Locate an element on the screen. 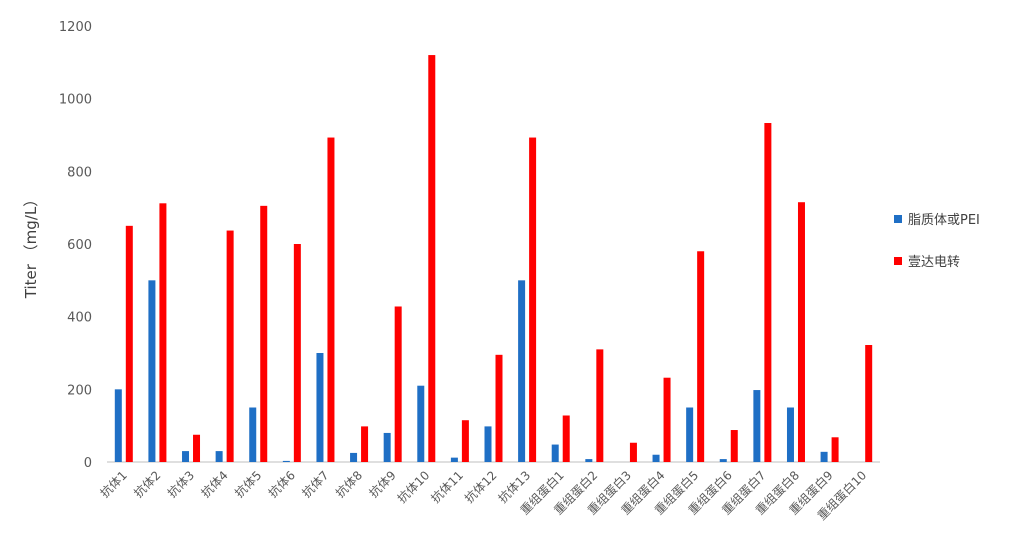  y-axis: 0 200 400 600 800 1000 1200 is located at coordinates (75, 245).